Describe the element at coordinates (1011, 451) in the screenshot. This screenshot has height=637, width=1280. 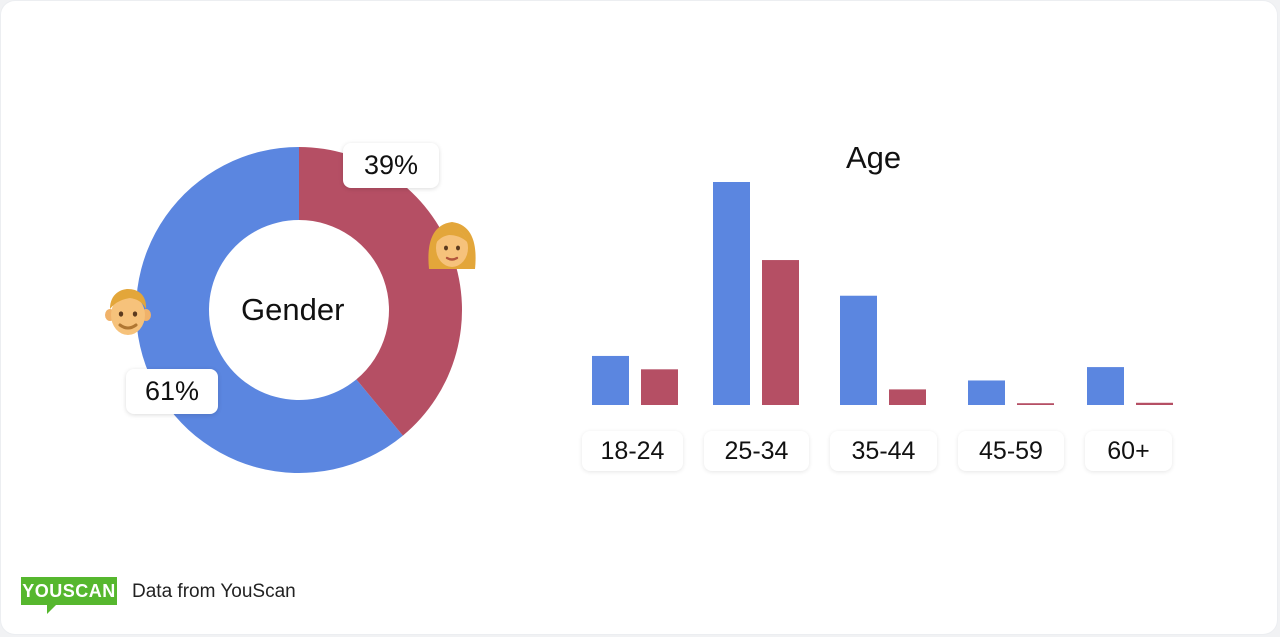
I see `age-tick-label: 45-59` at that location.